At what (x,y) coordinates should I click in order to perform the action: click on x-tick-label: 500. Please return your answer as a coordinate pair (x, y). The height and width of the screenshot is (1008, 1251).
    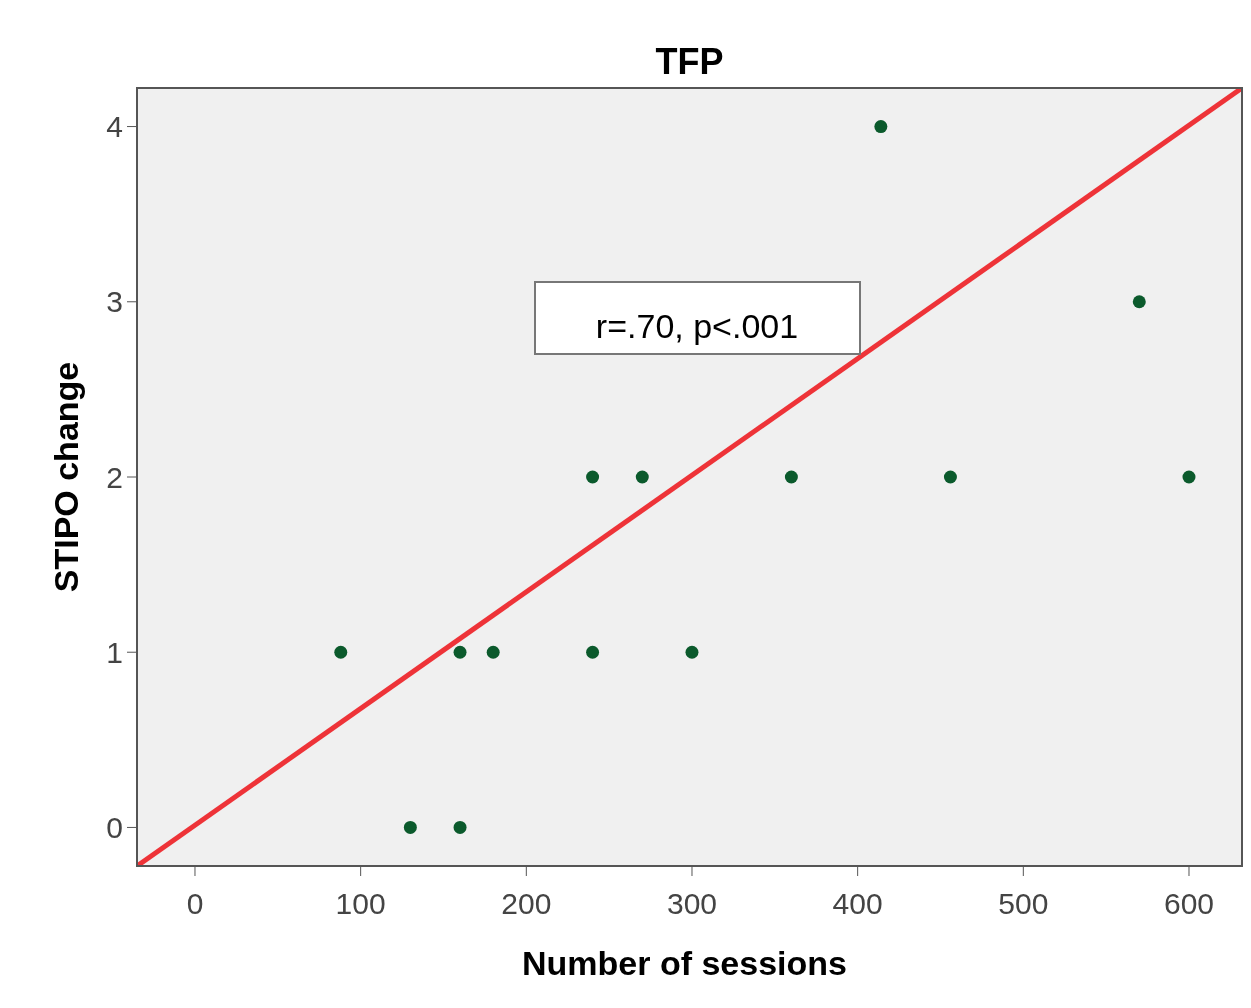
    Looking at the image, I should click on (1023, 903).